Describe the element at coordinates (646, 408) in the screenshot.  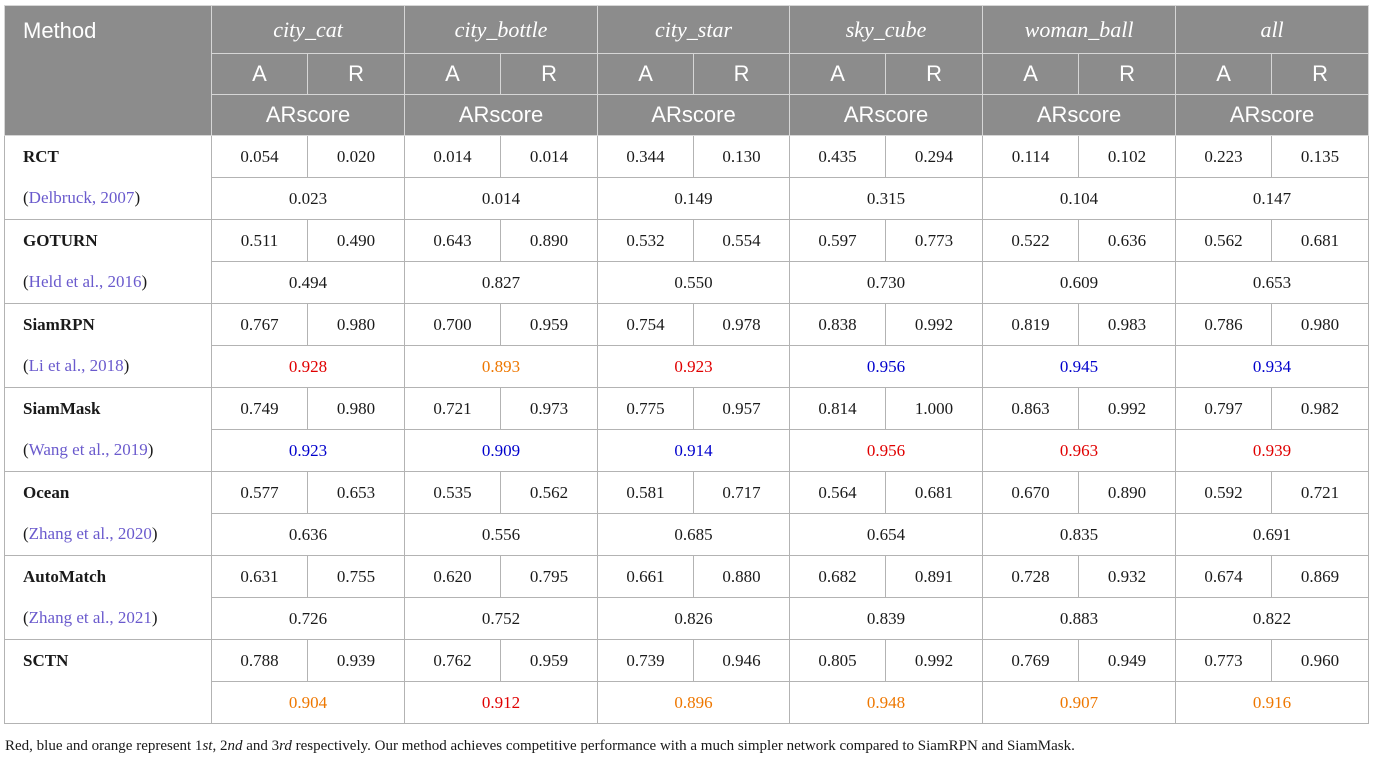
I see `a-value: 0.775` at that location.